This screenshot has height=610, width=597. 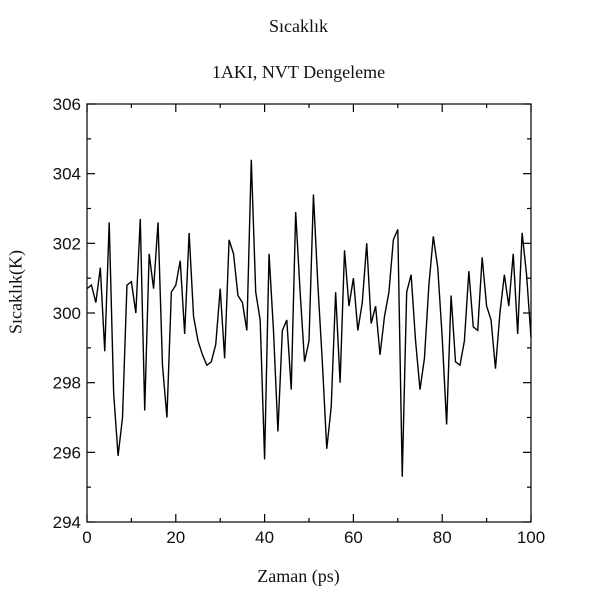 I want to click on y-tick-label: 296, so click(x=67, y=452).